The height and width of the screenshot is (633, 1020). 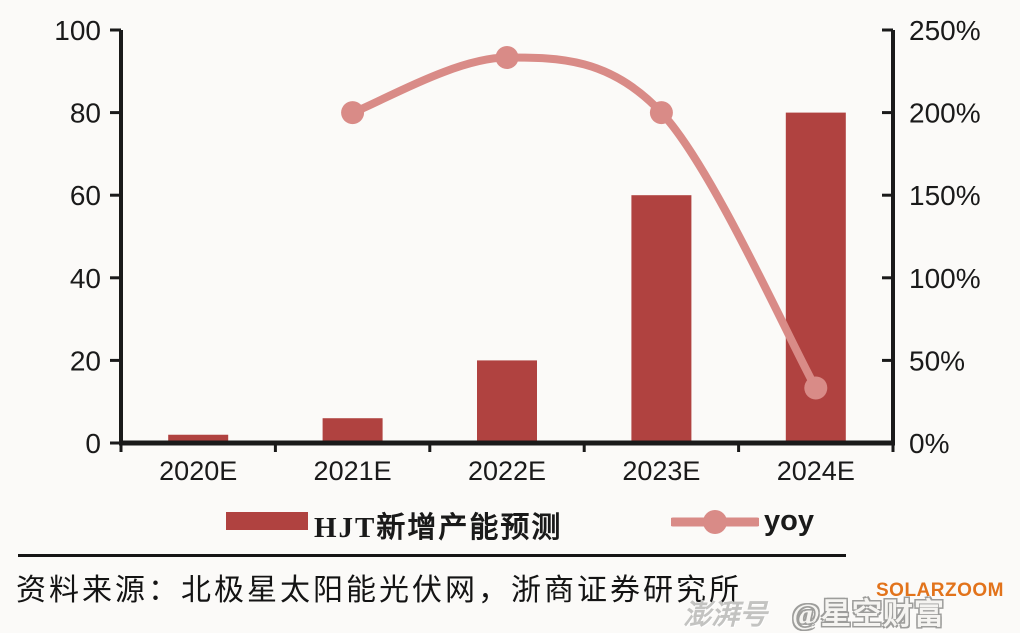 I want to click on solarzoom-watermark: SOLARZOOM, so click(x=940, y=590).